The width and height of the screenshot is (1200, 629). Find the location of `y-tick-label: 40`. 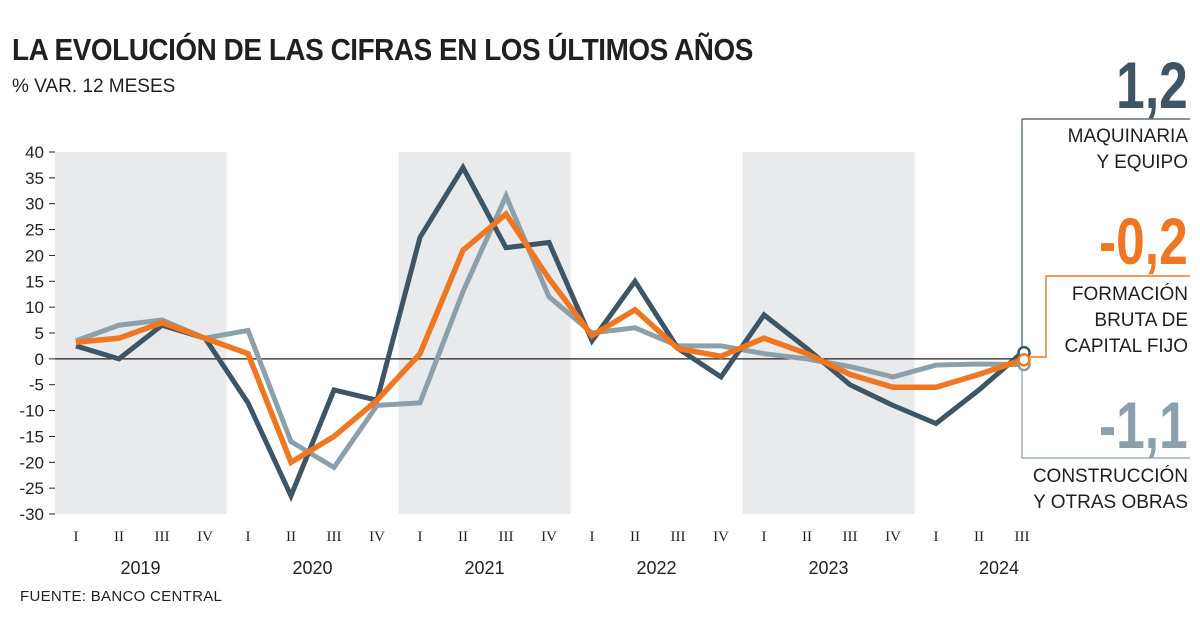

y-tick-label: 40 is located at coordinates (34, 152).